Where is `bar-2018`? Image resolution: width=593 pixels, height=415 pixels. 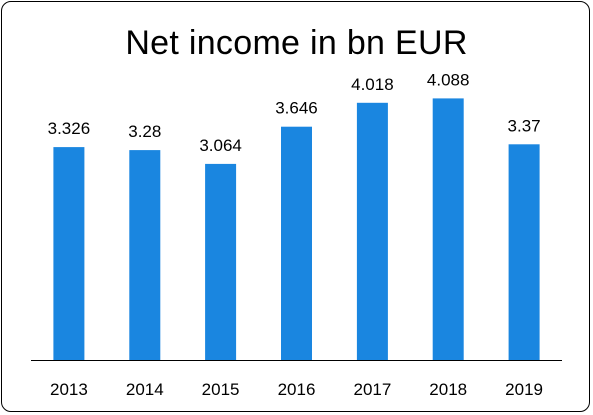 bar-2018 is located at coordinates (448, 229).